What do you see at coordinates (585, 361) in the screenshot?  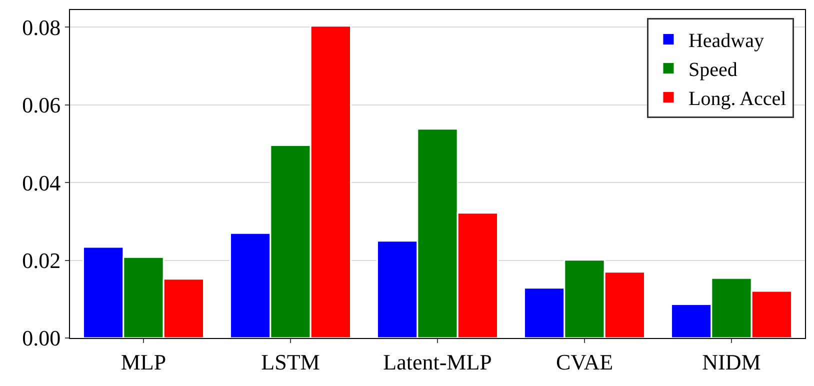 I see `x-tick-label: CVAE` at bounding box center [585, 361].